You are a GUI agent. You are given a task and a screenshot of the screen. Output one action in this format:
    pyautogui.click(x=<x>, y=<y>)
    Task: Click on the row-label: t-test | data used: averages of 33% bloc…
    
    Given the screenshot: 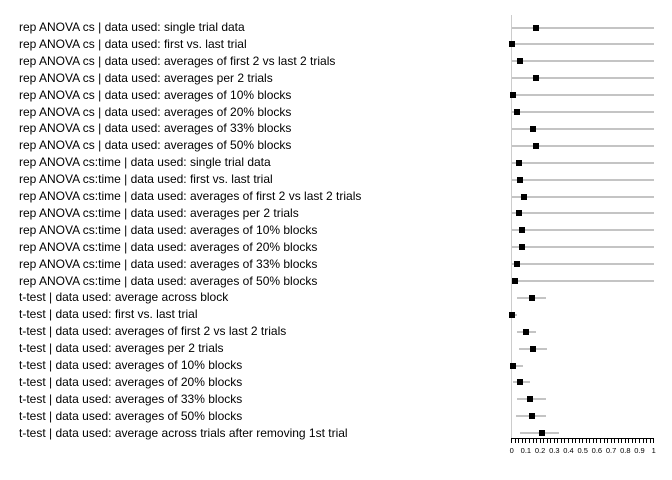 What is the action you would take?
    pyautogui.click(x=131, y=398)
    